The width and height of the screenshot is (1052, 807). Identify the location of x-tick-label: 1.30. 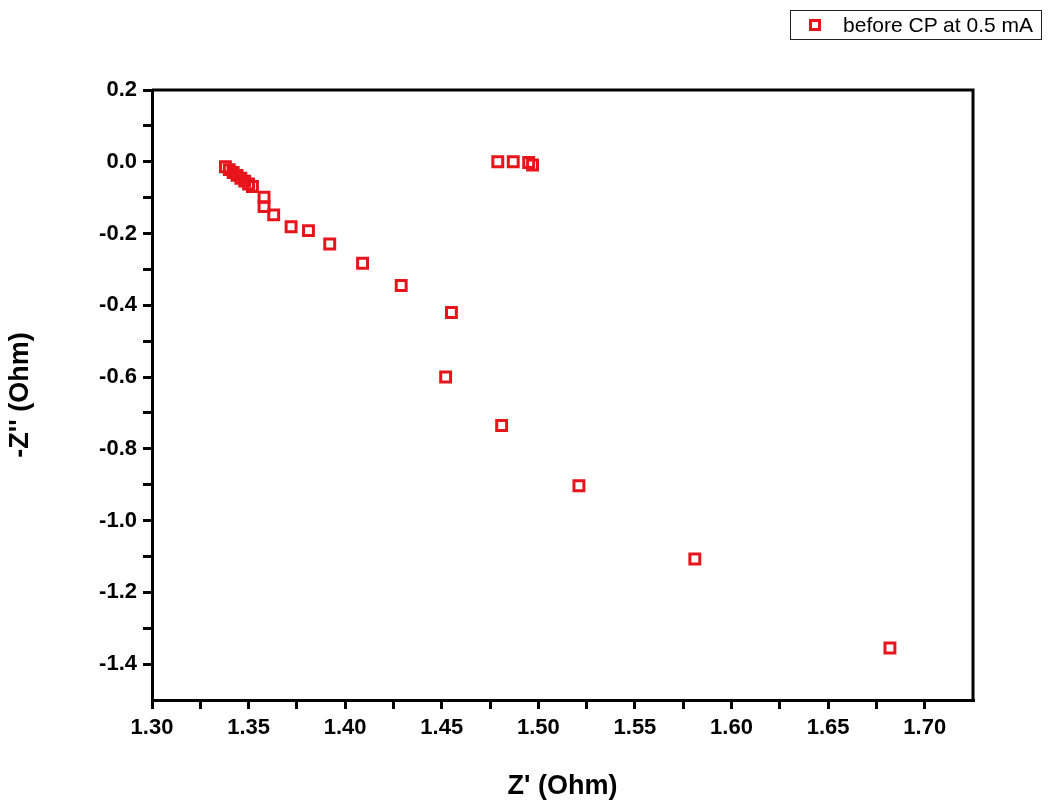
(152, 727).